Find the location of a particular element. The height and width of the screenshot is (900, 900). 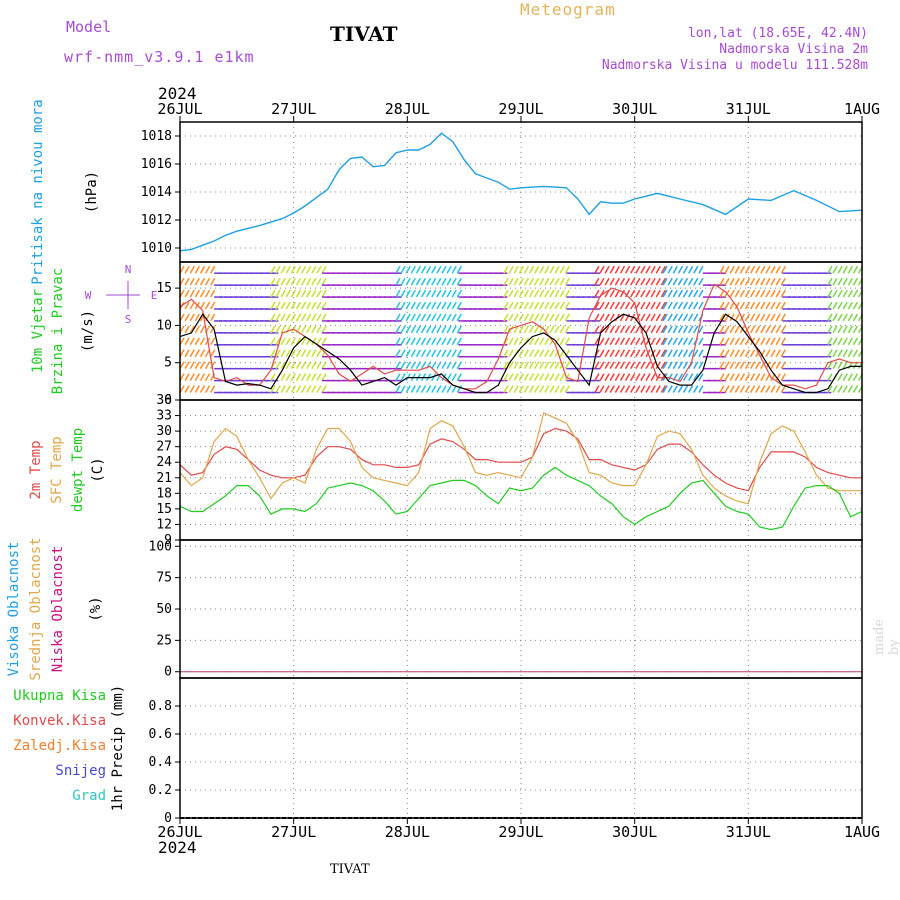

y-tick-label: 50 is located at coordinates (164, 609).